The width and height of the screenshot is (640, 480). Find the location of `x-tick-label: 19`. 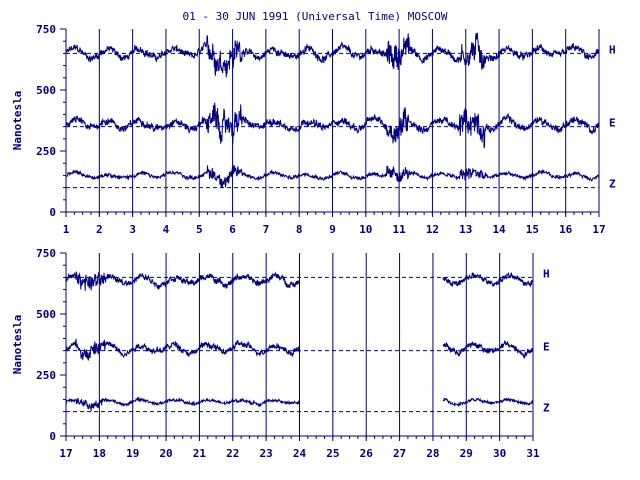

x-tick-label: 19 is located at coordinates (132, 453).